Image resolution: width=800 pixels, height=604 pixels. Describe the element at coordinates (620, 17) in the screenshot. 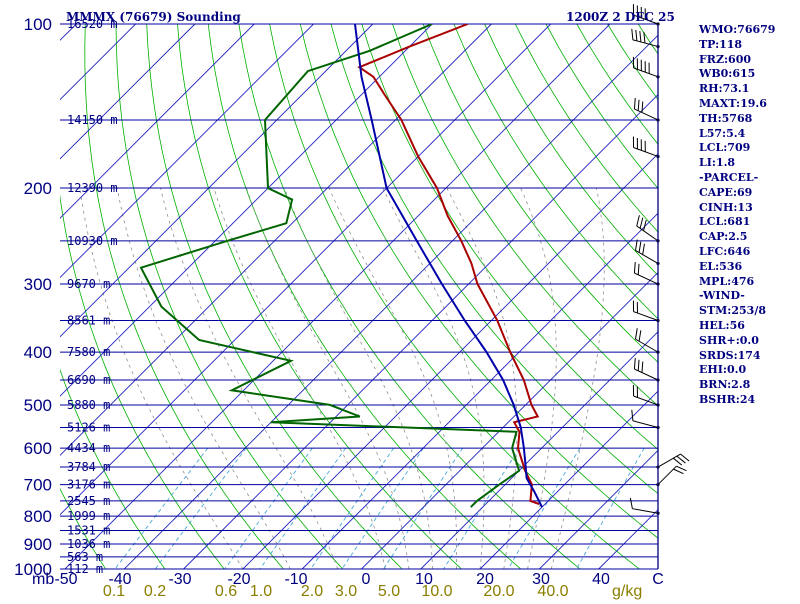

I see `chart-time: 1200Z 2 DEC 25` at that location.